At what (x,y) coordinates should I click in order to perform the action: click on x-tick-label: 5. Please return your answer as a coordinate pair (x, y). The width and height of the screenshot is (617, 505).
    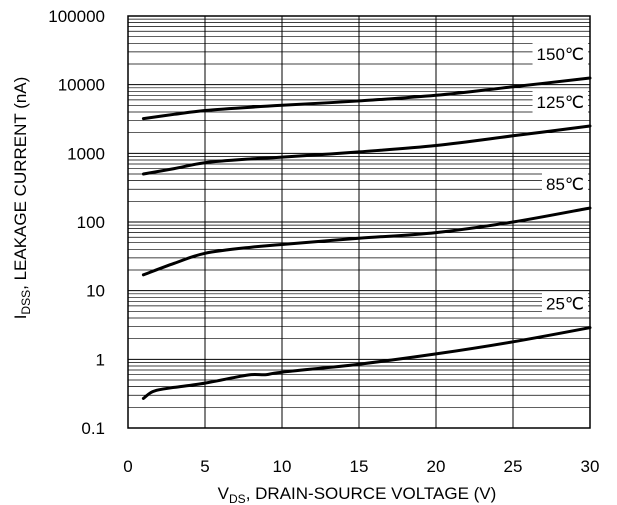
    Looking at the image, I should click on (204, 466).